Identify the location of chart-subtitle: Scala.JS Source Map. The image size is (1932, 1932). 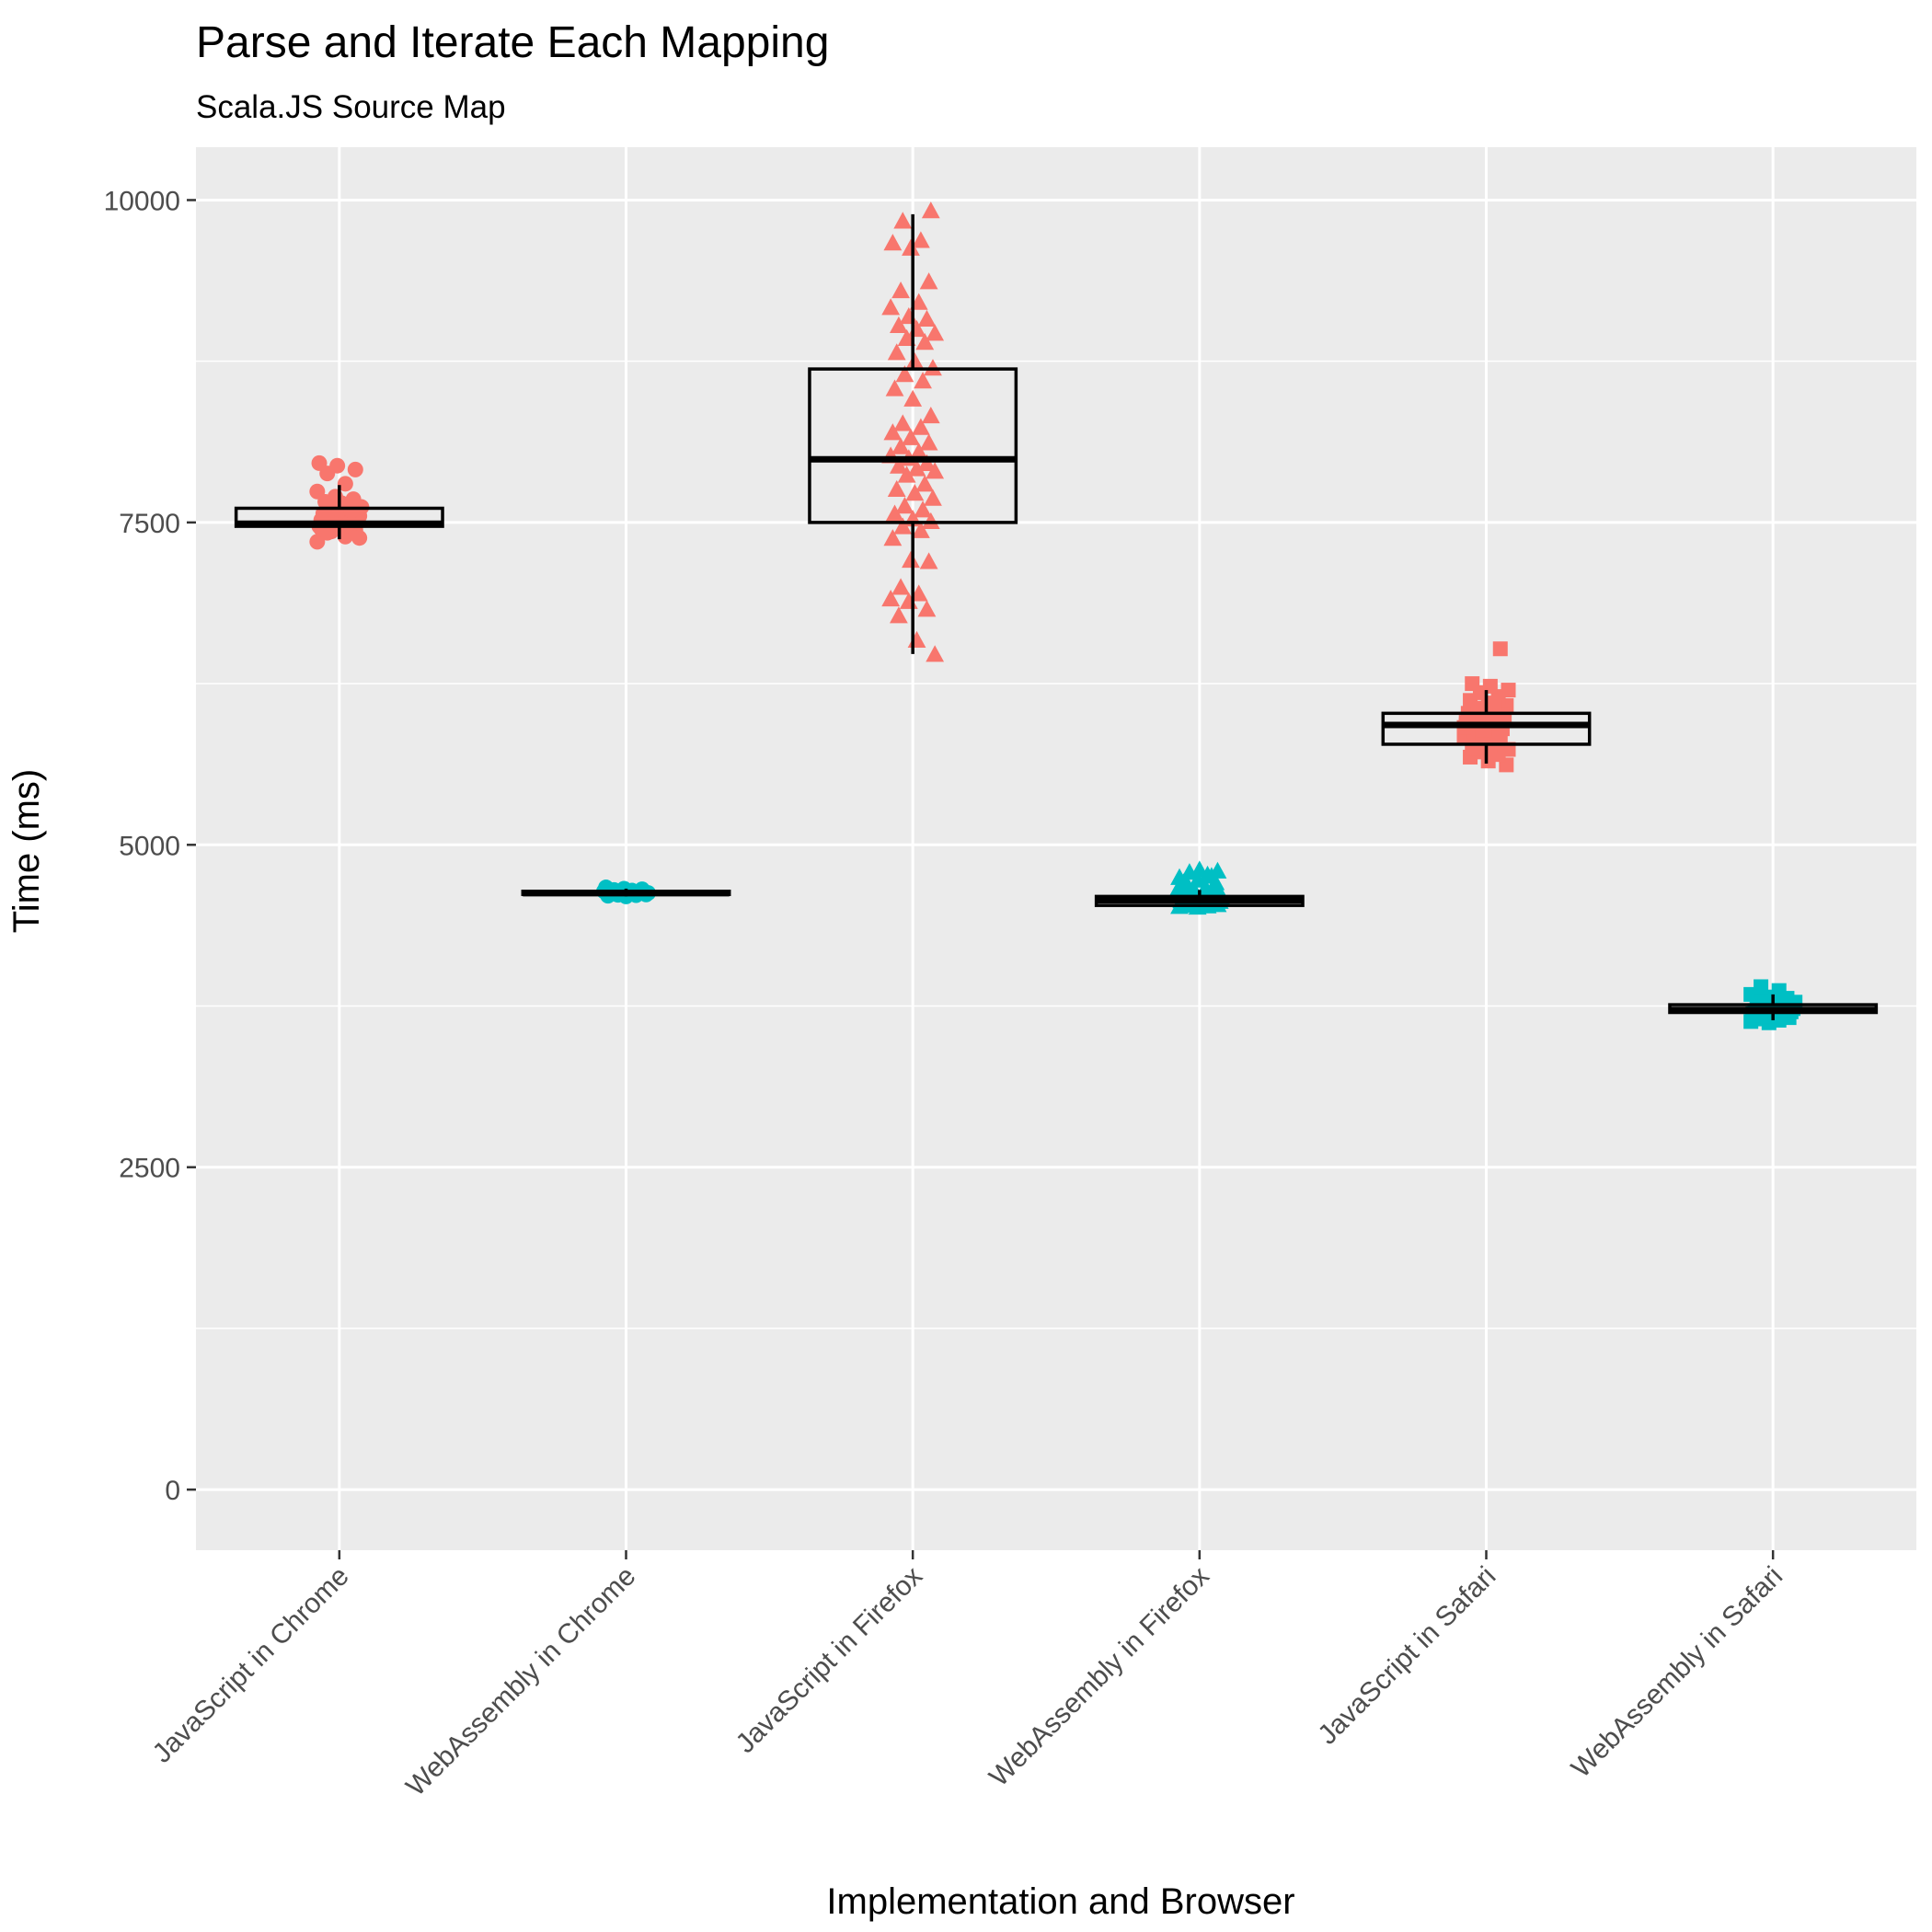
(351, 107).